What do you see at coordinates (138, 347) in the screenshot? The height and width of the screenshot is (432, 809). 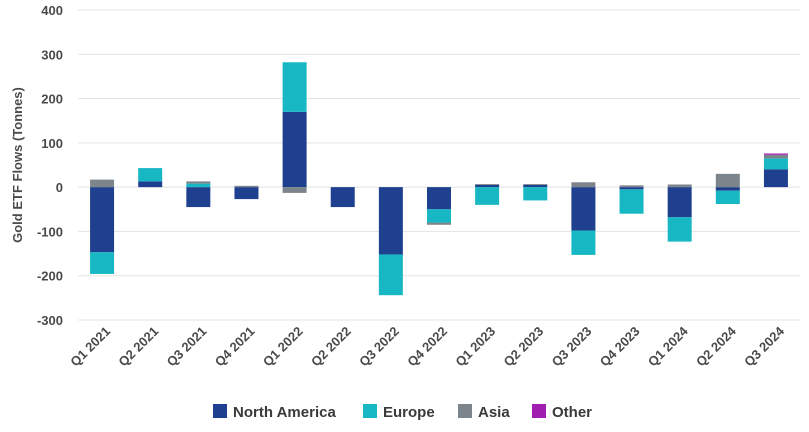 I see `x-tick-label: Q2 2021` at bounding box center [138, 347].